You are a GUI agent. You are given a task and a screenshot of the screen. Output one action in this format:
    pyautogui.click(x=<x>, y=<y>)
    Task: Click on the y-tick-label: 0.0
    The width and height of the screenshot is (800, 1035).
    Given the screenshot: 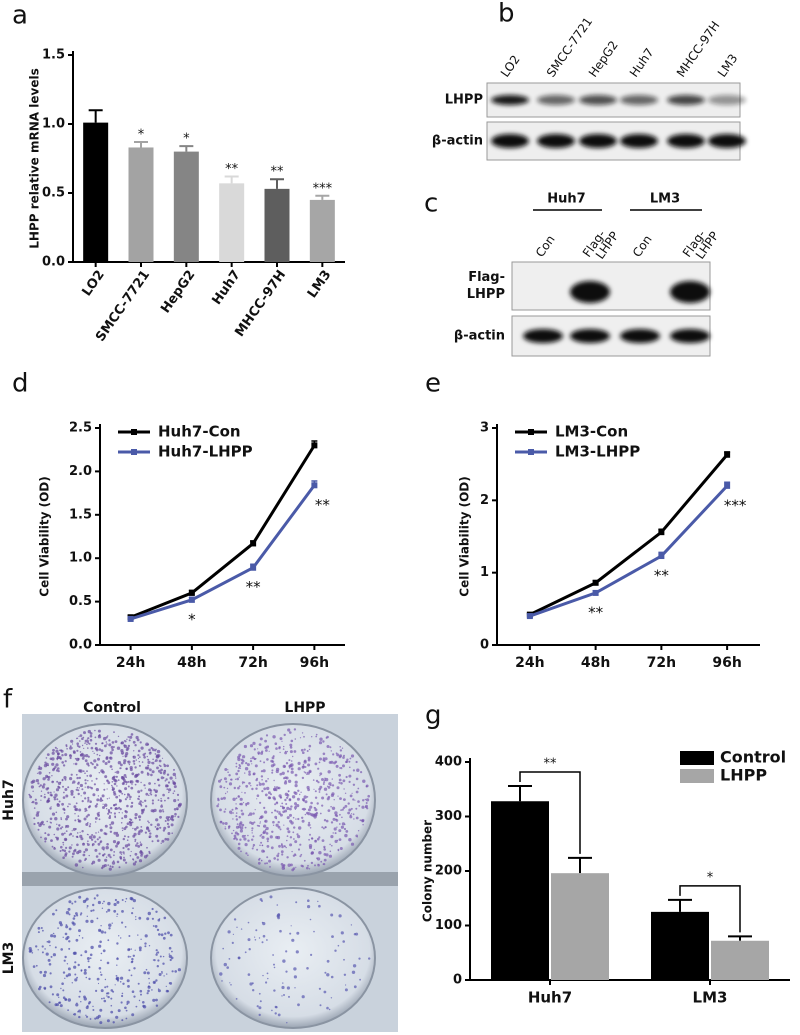 What is the action you would take?
    pyautogui.click(x=80, y=645)
    